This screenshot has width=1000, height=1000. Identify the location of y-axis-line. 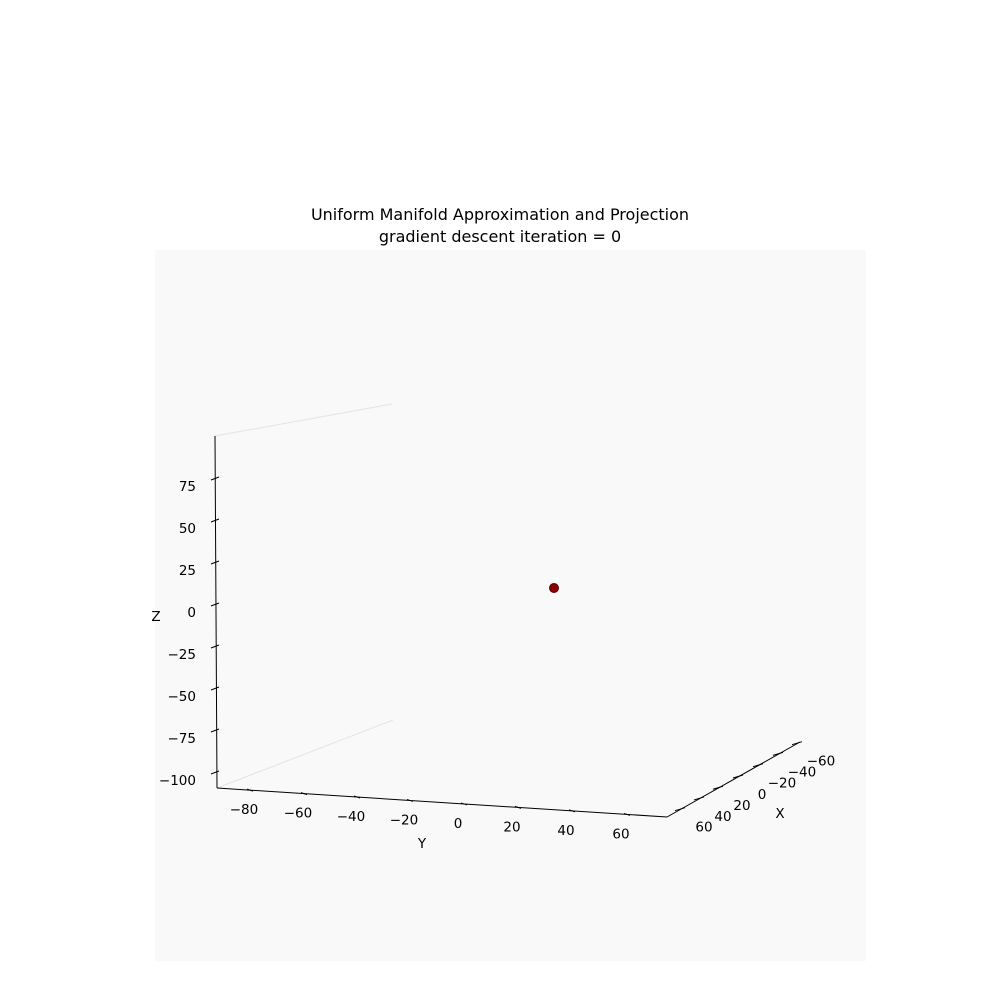
(442, 802).